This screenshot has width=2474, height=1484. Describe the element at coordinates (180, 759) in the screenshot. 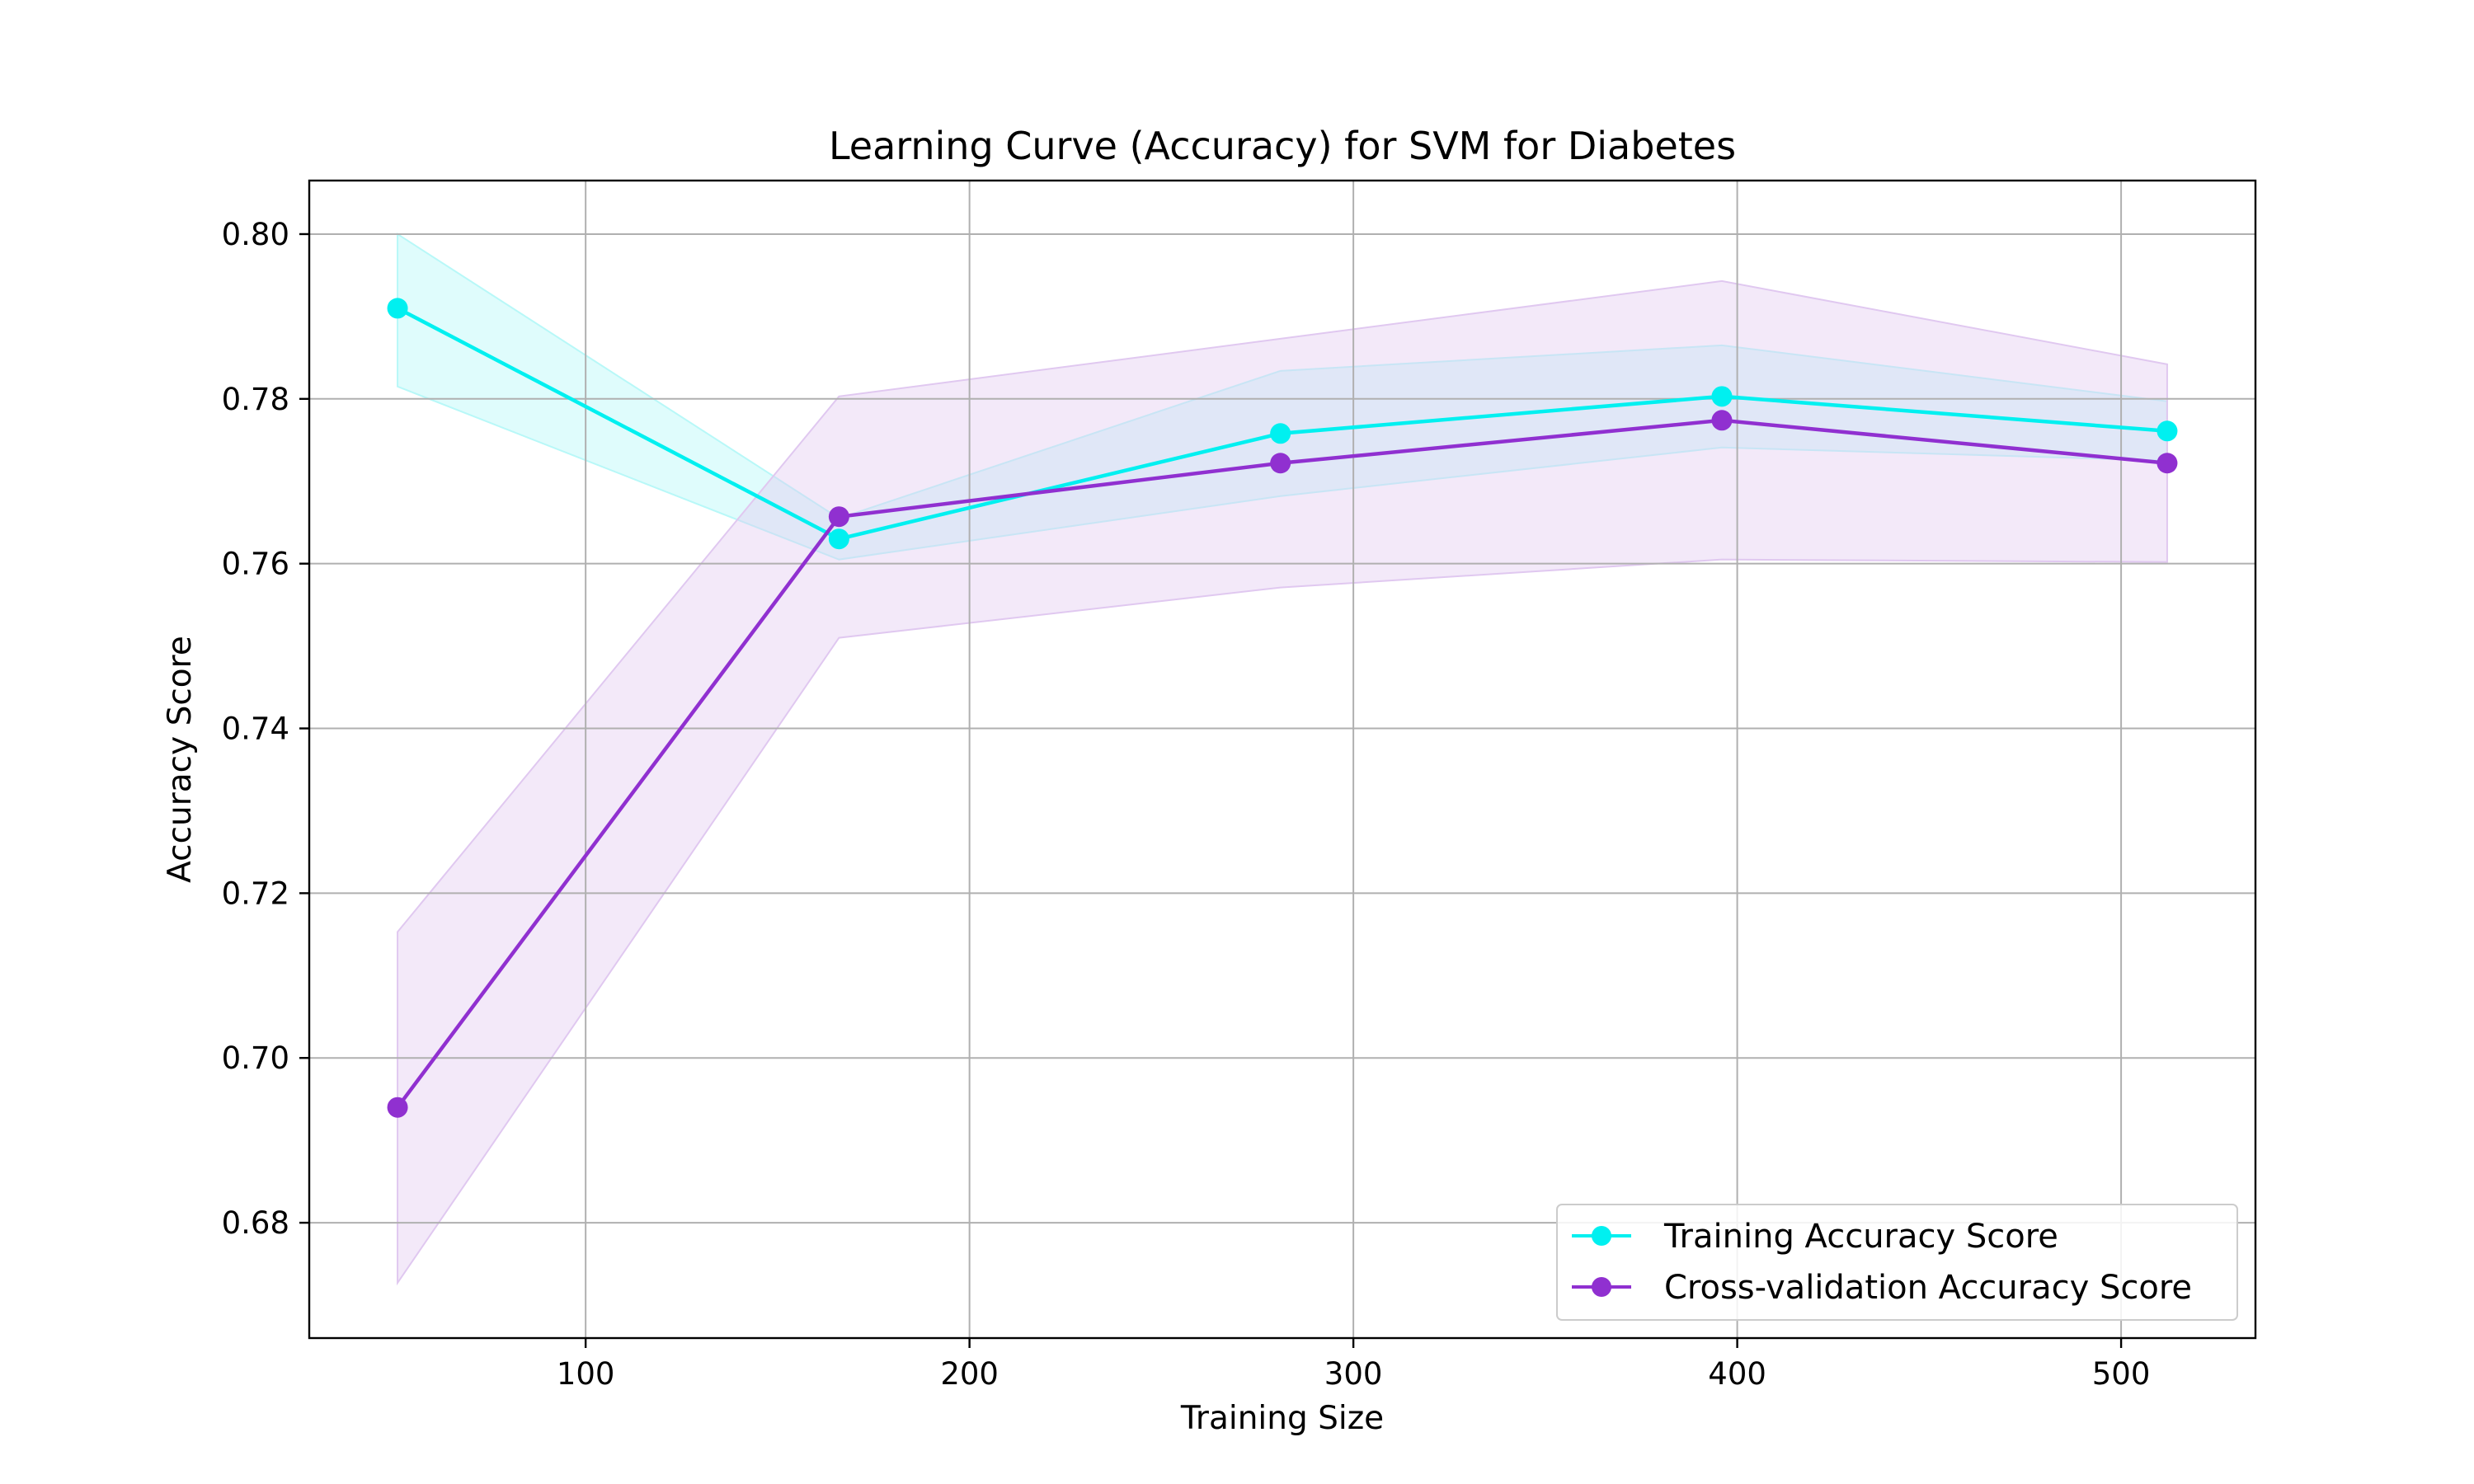

I see `y-axis-title: Accuracy Score` at that location.